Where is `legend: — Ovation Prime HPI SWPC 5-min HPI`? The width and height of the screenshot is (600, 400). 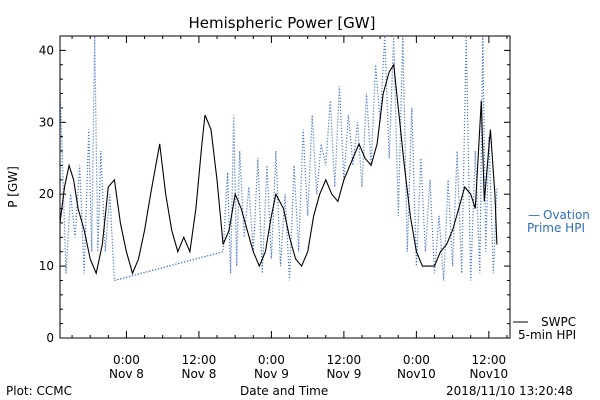 legend: — Ovation Prime HPI SWPC 5-min HPI is located at coordinates (551, 275).